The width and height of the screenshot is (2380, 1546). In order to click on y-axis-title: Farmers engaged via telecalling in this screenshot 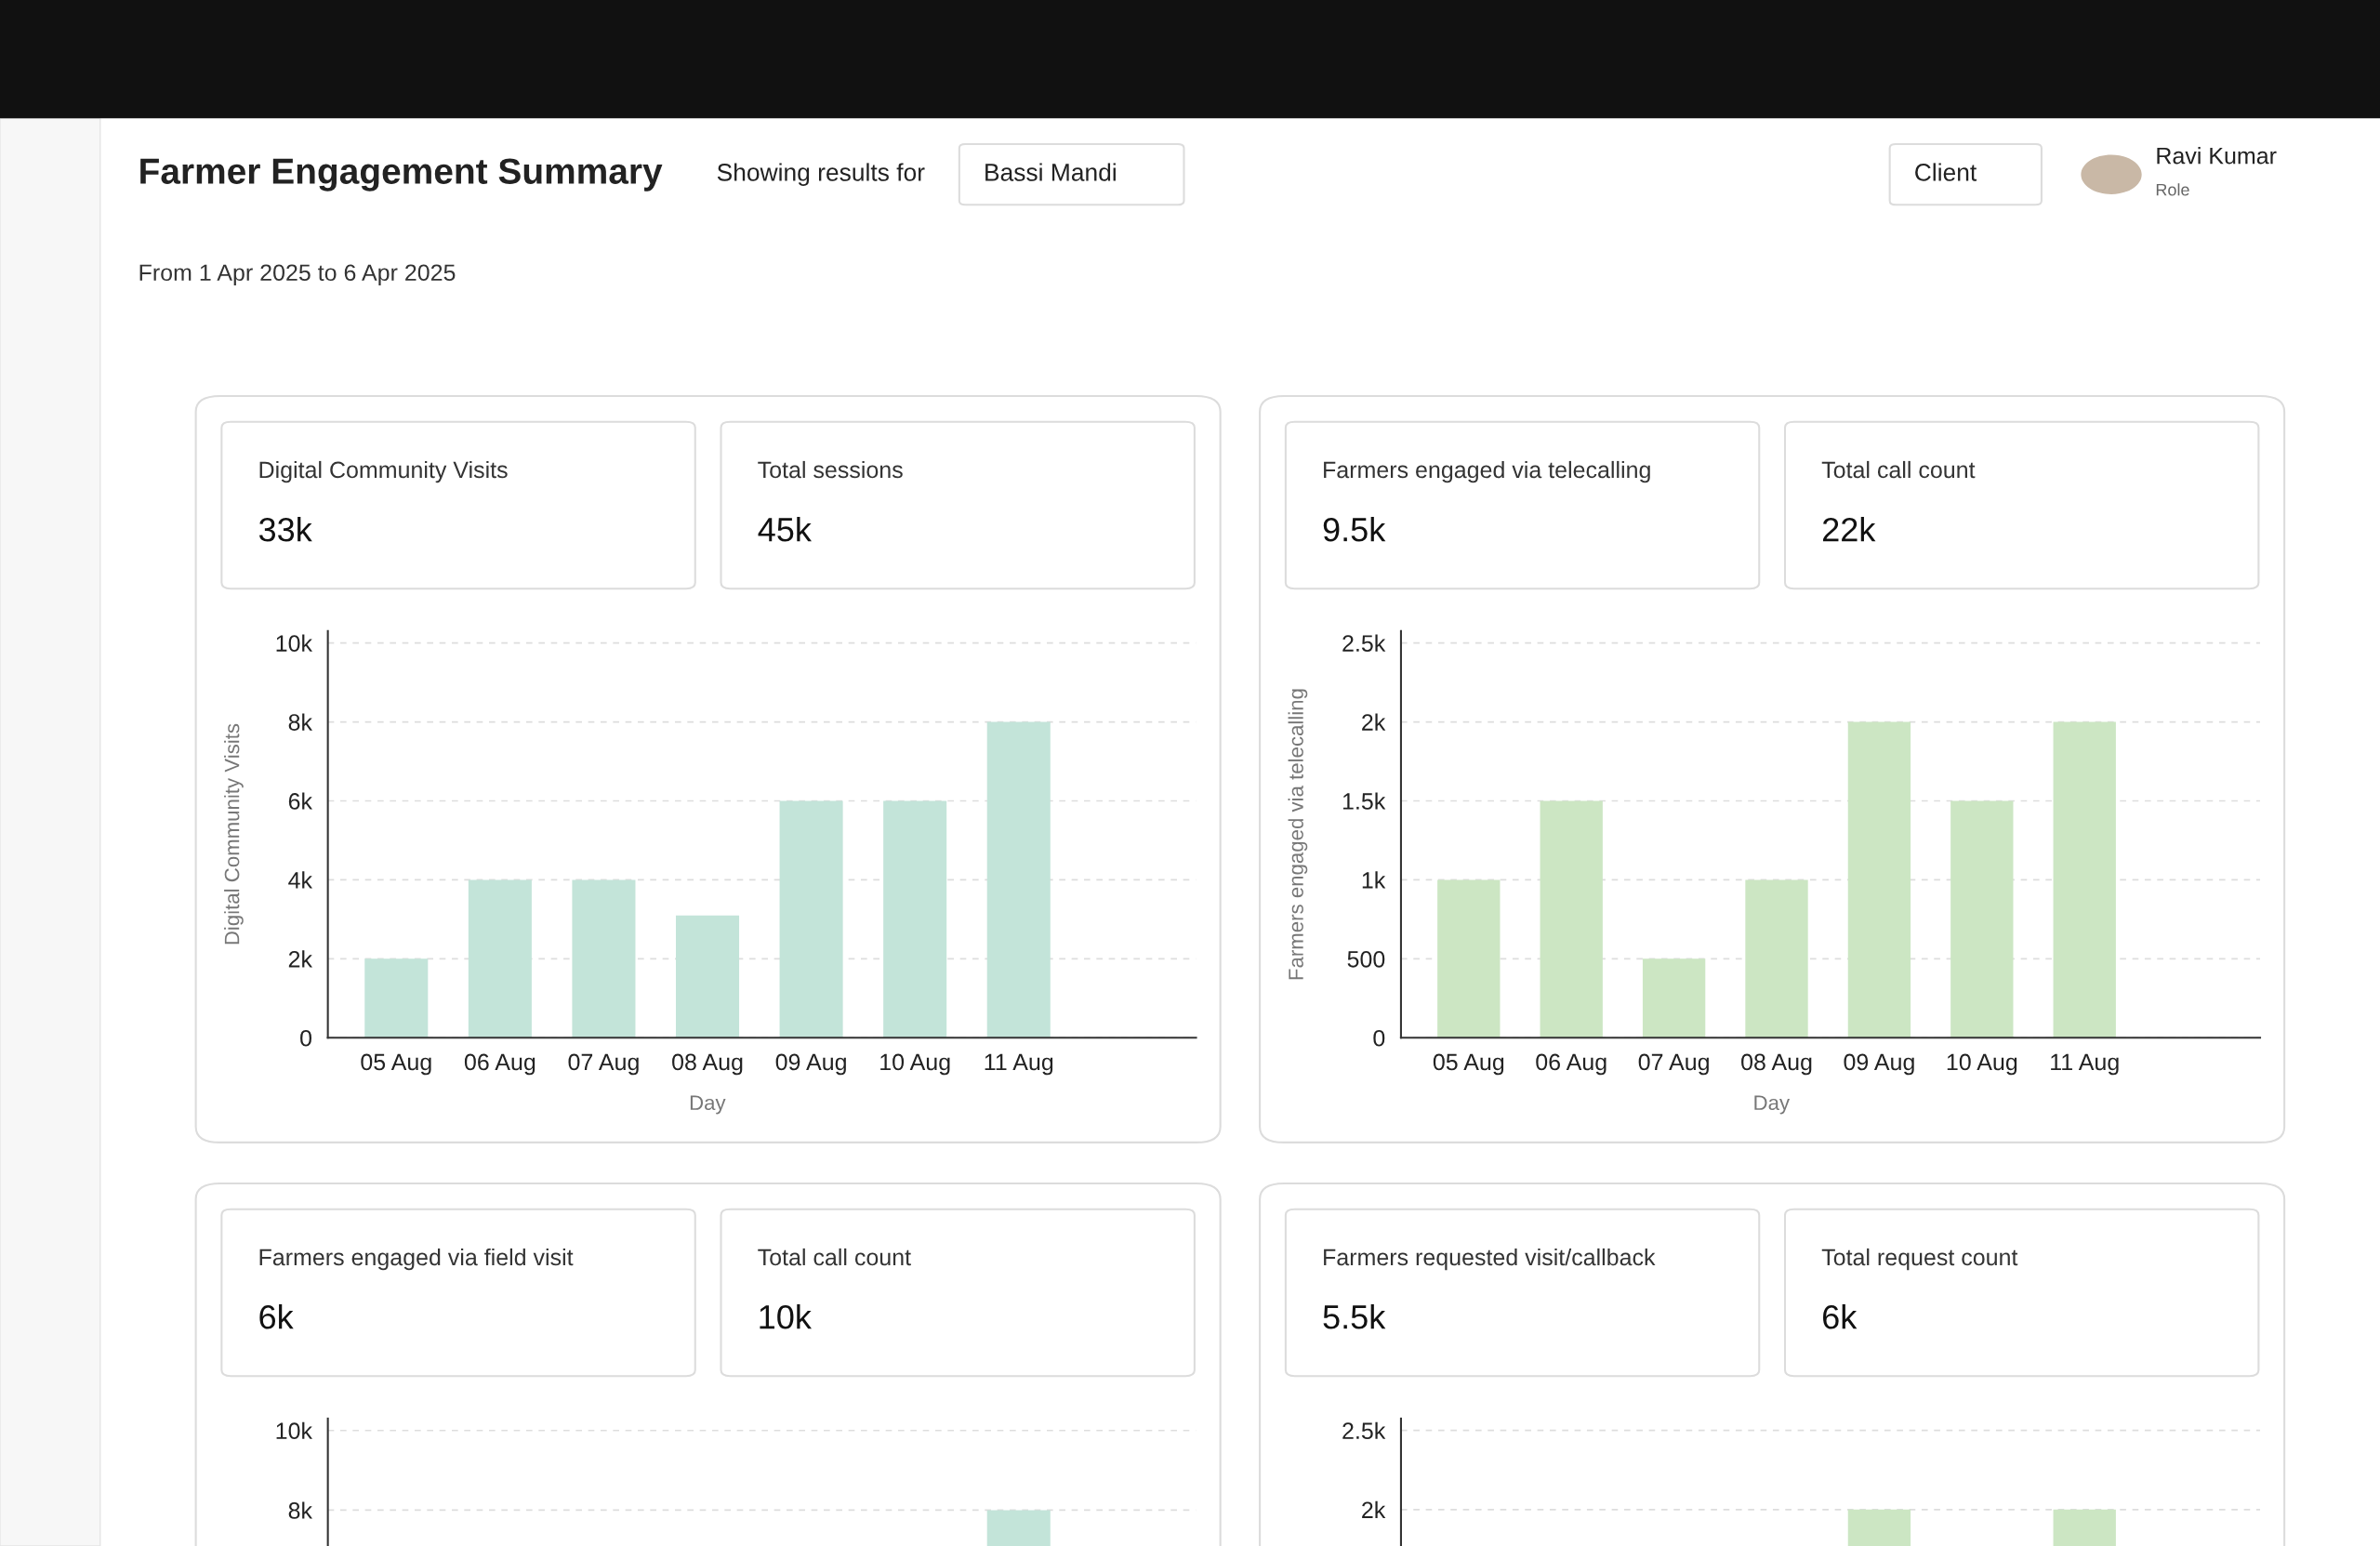, I will do `click(1298, 834)`.